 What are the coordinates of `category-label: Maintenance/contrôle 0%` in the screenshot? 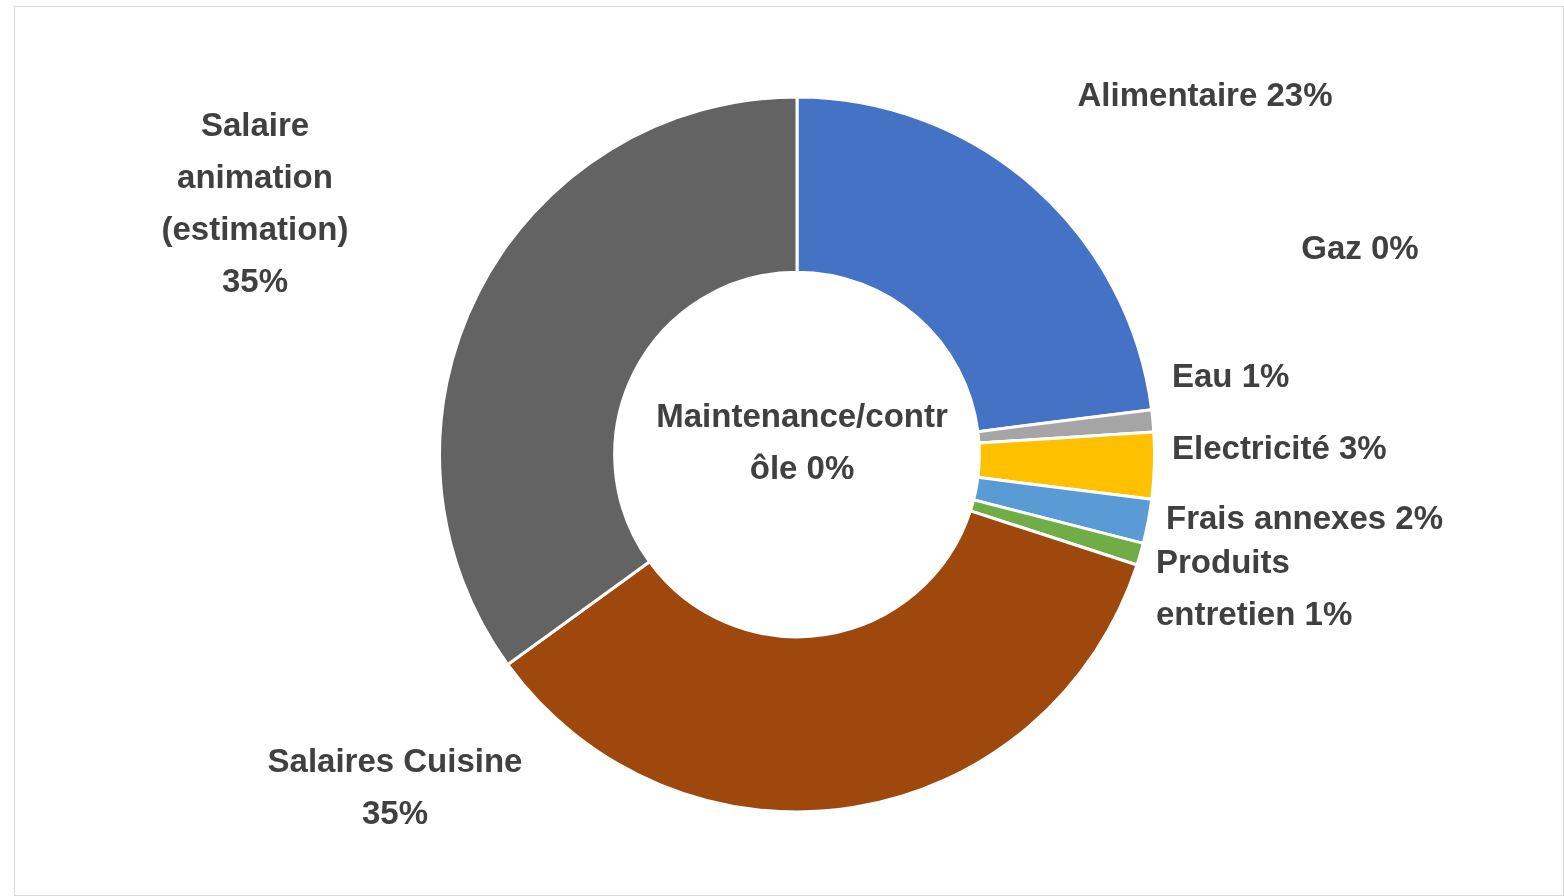 It's located at (802, 442).